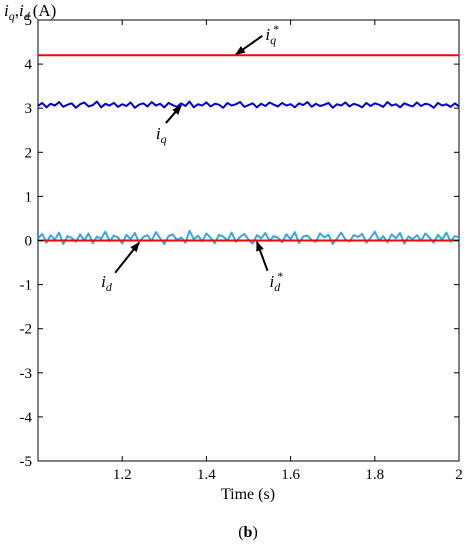  Describe the element at coordinates (249, 45) in the screenshot. I see `annotation-arrow-iq-ref` at that location.